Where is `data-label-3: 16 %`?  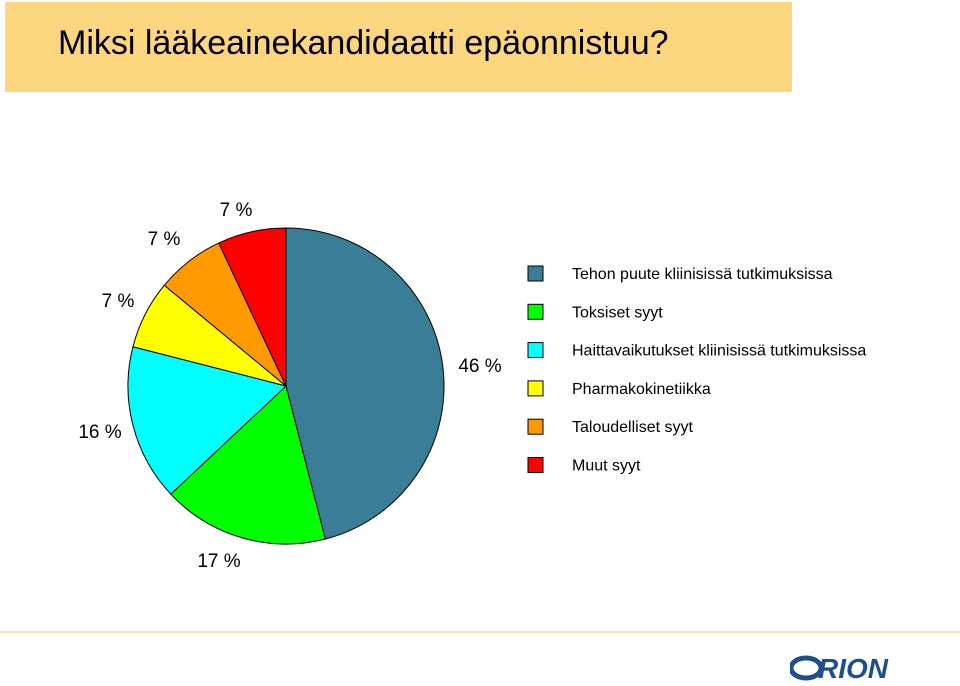 data-label-3: 16 % is located at coordinates (99, 432).